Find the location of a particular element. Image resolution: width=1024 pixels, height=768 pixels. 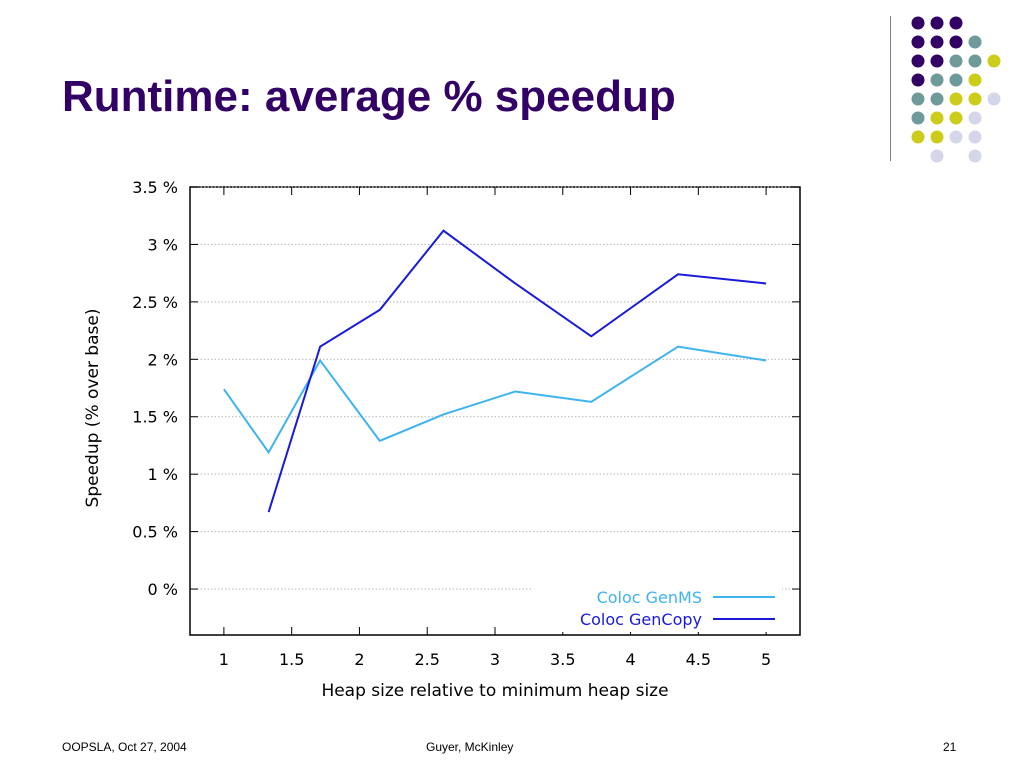

x-tick-label: 3 is located at coordinates (495, 659).